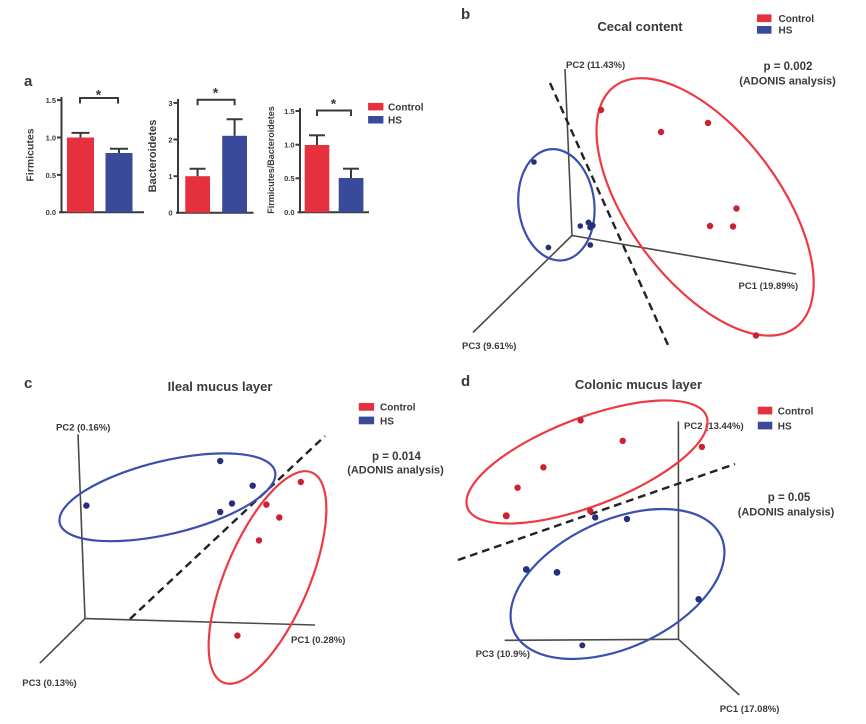 This screenshot has height=724, width=866. Describe the element at coordinates (489, 346) in the screenshot. I see `svg-text: PC3 (9.61%)` at that location.